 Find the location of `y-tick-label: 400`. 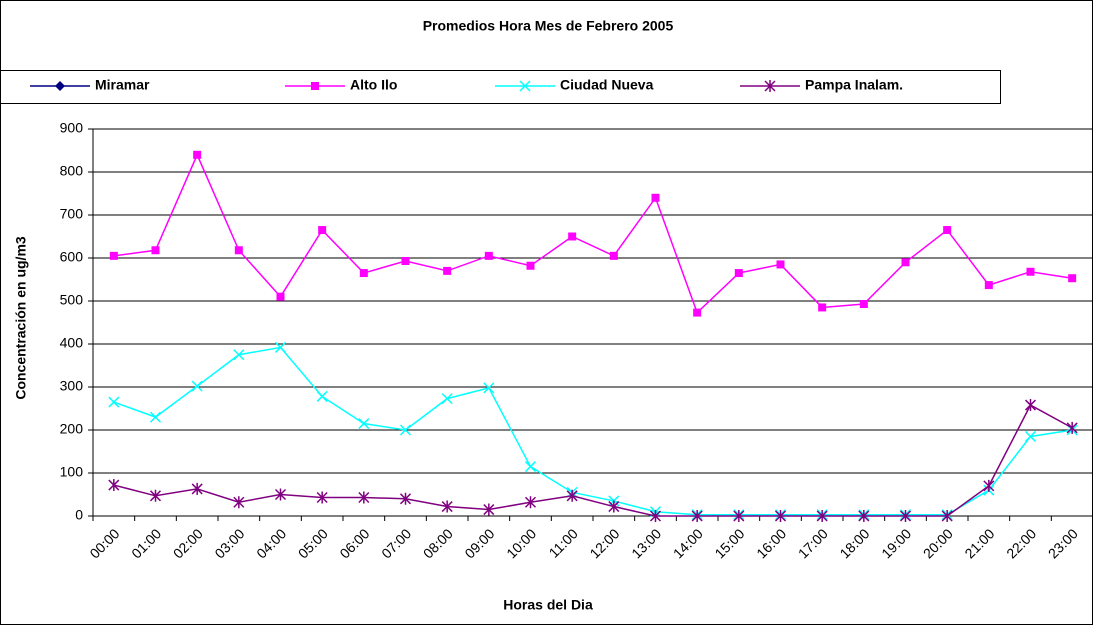

y-tick-label: 400 is located at coordinates (72, 343).